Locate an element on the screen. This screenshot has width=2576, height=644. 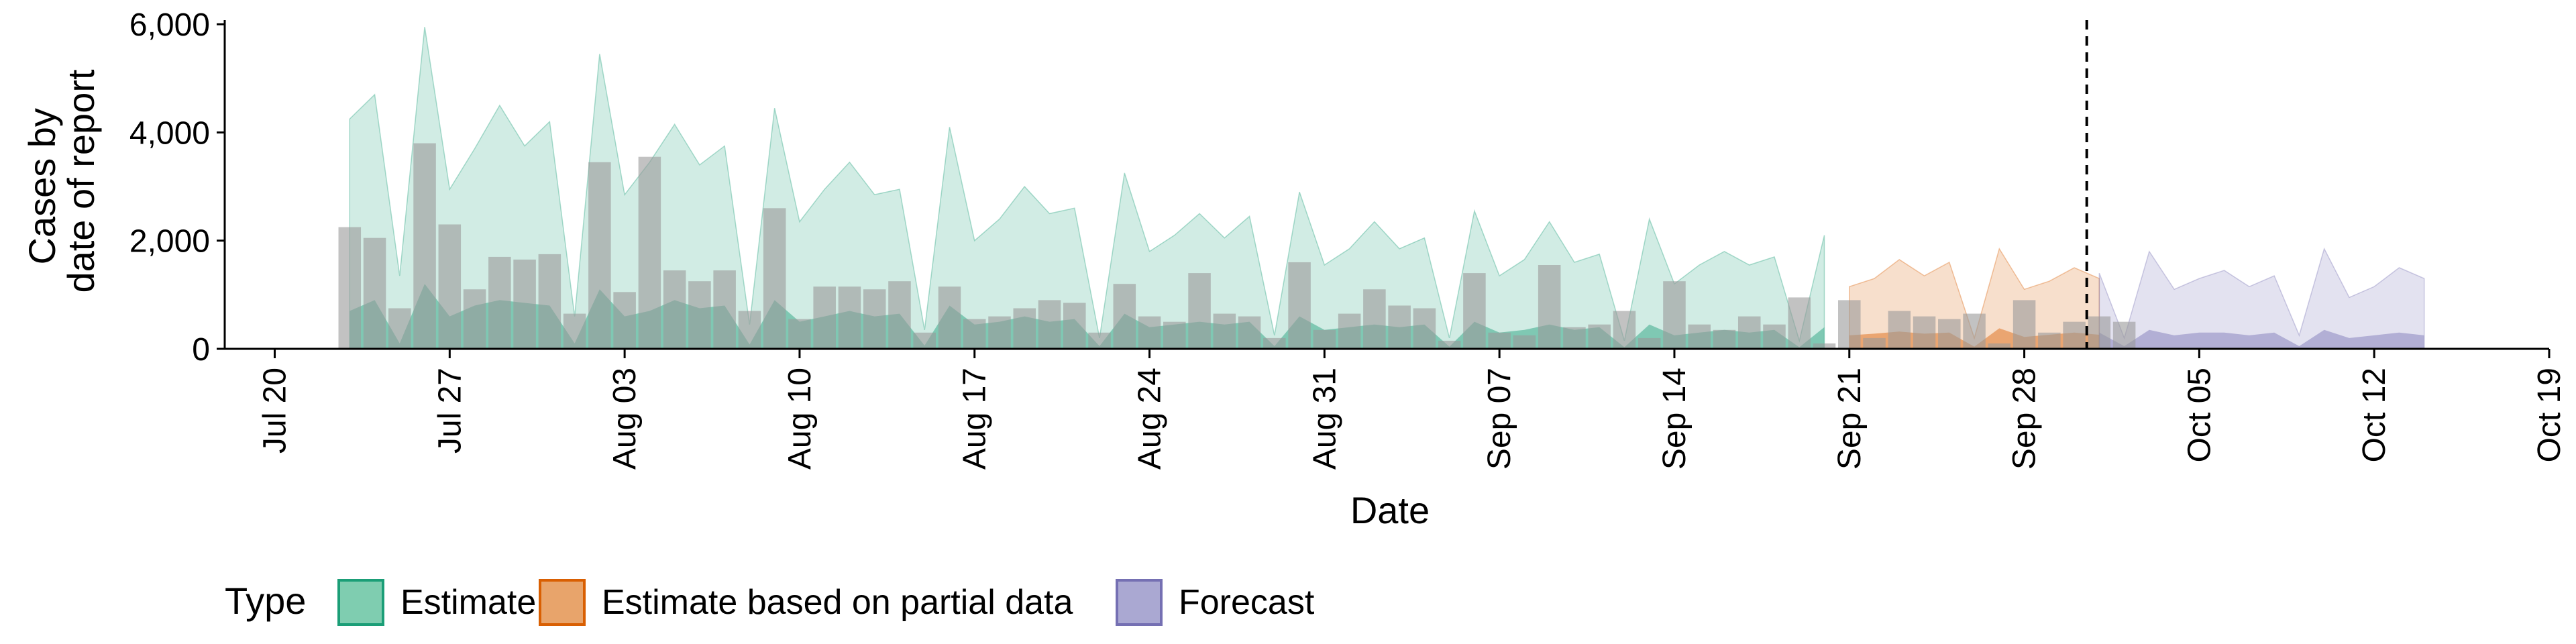
x-tick-label: Aug 31 is located at coordinates (1324, 419).